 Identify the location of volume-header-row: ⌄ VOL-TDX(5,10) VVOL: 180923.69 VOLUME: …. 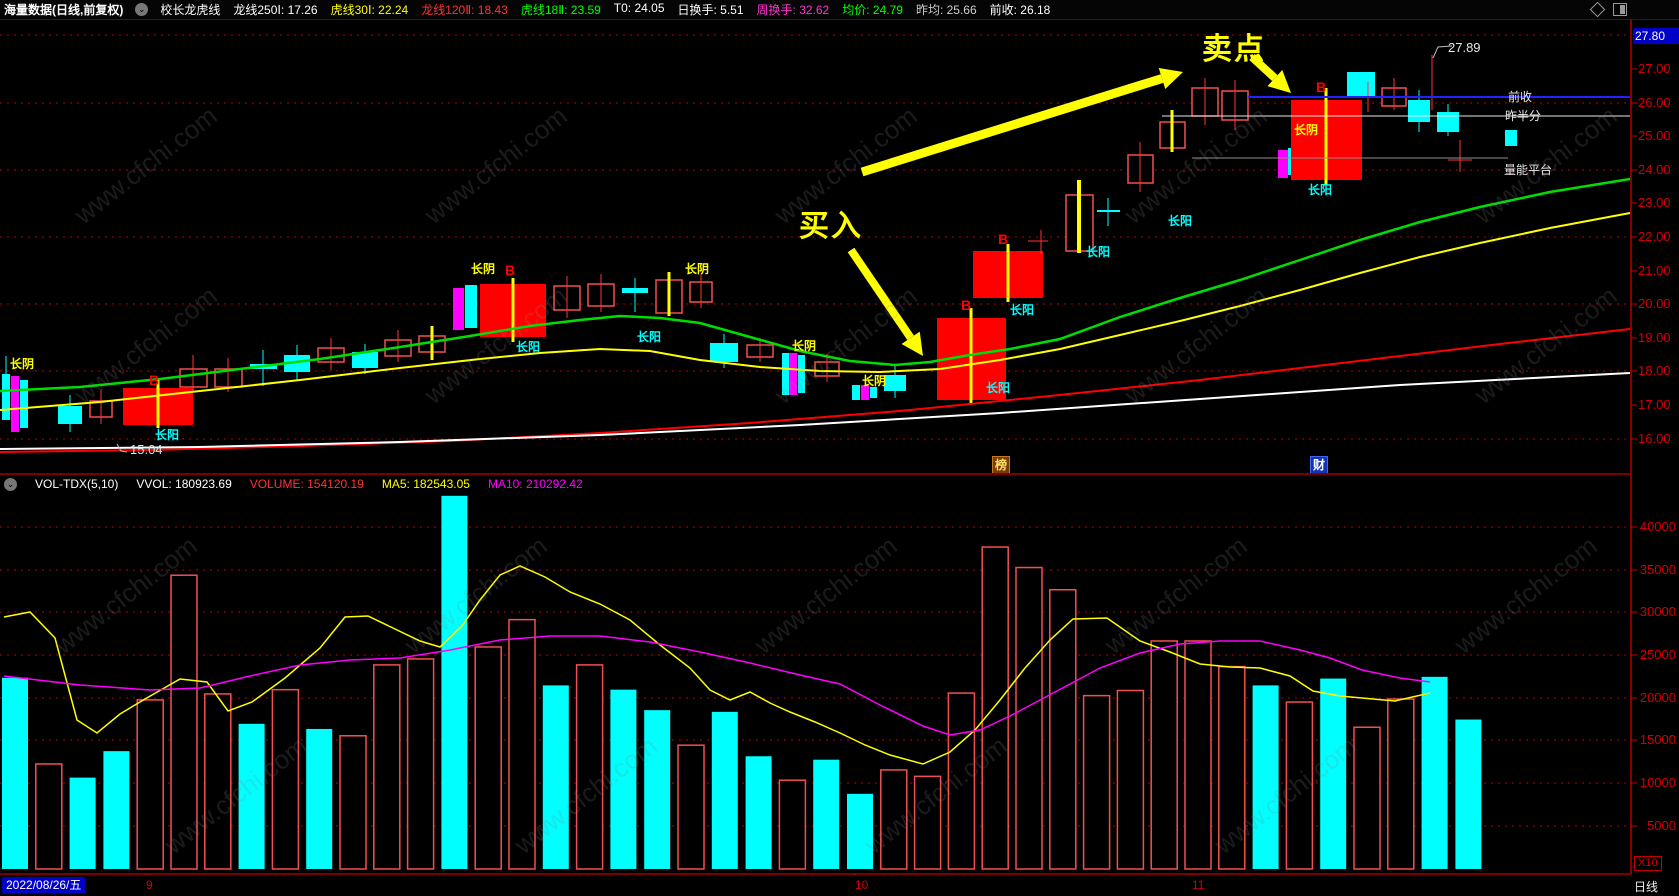
(291, 484).